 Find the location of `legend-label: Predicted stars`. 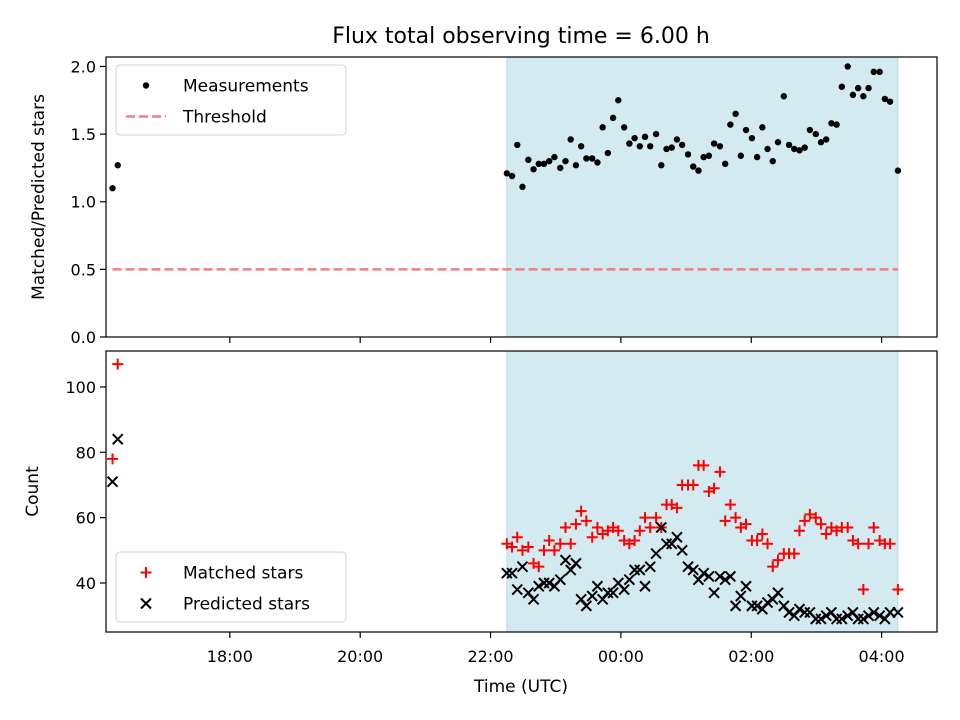

legend-label: Predicted stars is located at coordinates (246, 605).